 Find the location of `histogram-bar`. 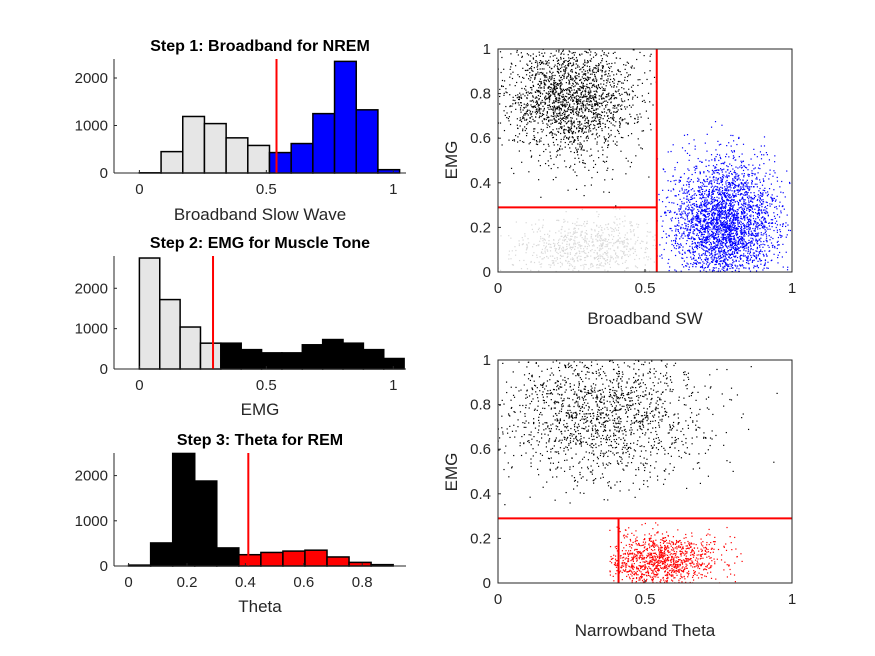

histogram-bar is located at coordinates (183, 509).